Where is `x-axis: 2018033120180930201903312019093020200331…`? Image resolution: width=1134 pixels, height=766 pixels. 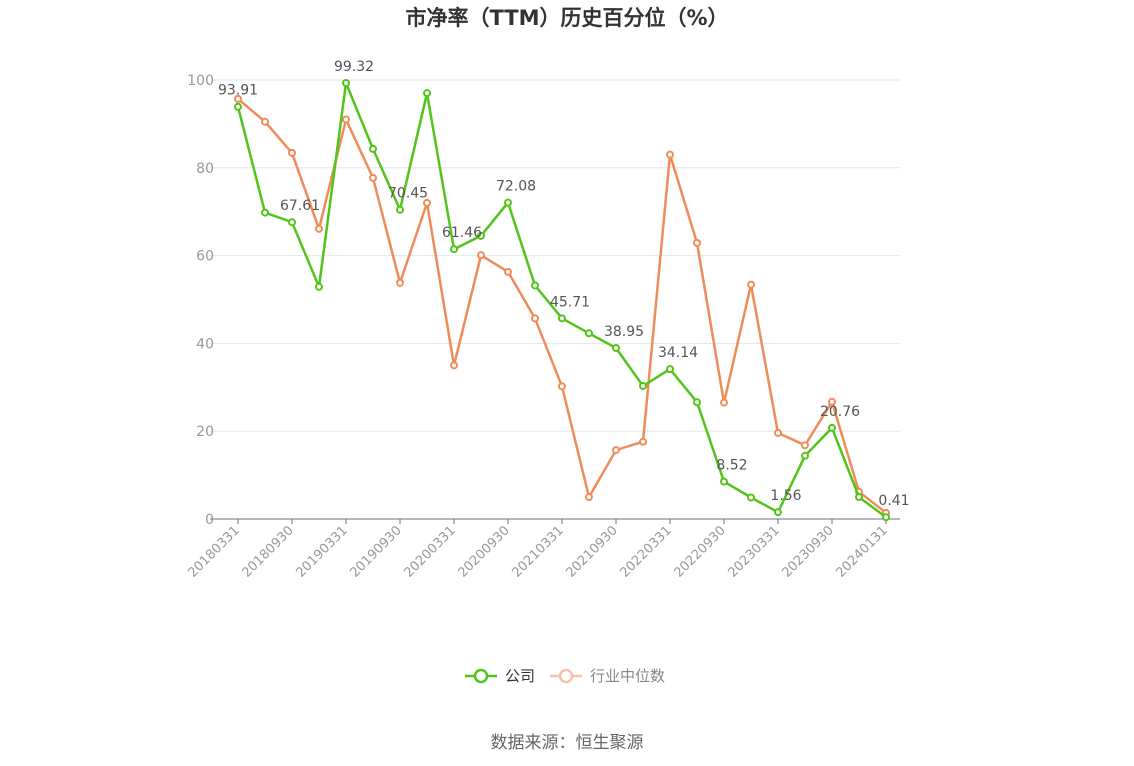 x-axis: 2018033120180930201903312019093020200331… is located at coordinates (542, 549).